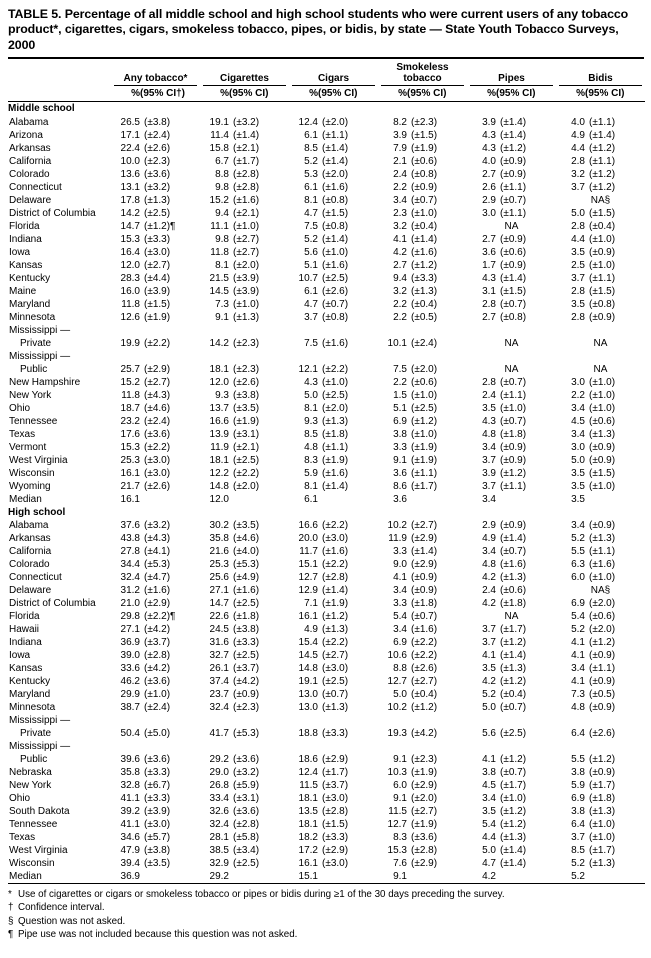  Describe the element at coordinates (30, 395) in the screenshot. I see `state-label: New York` at that location.